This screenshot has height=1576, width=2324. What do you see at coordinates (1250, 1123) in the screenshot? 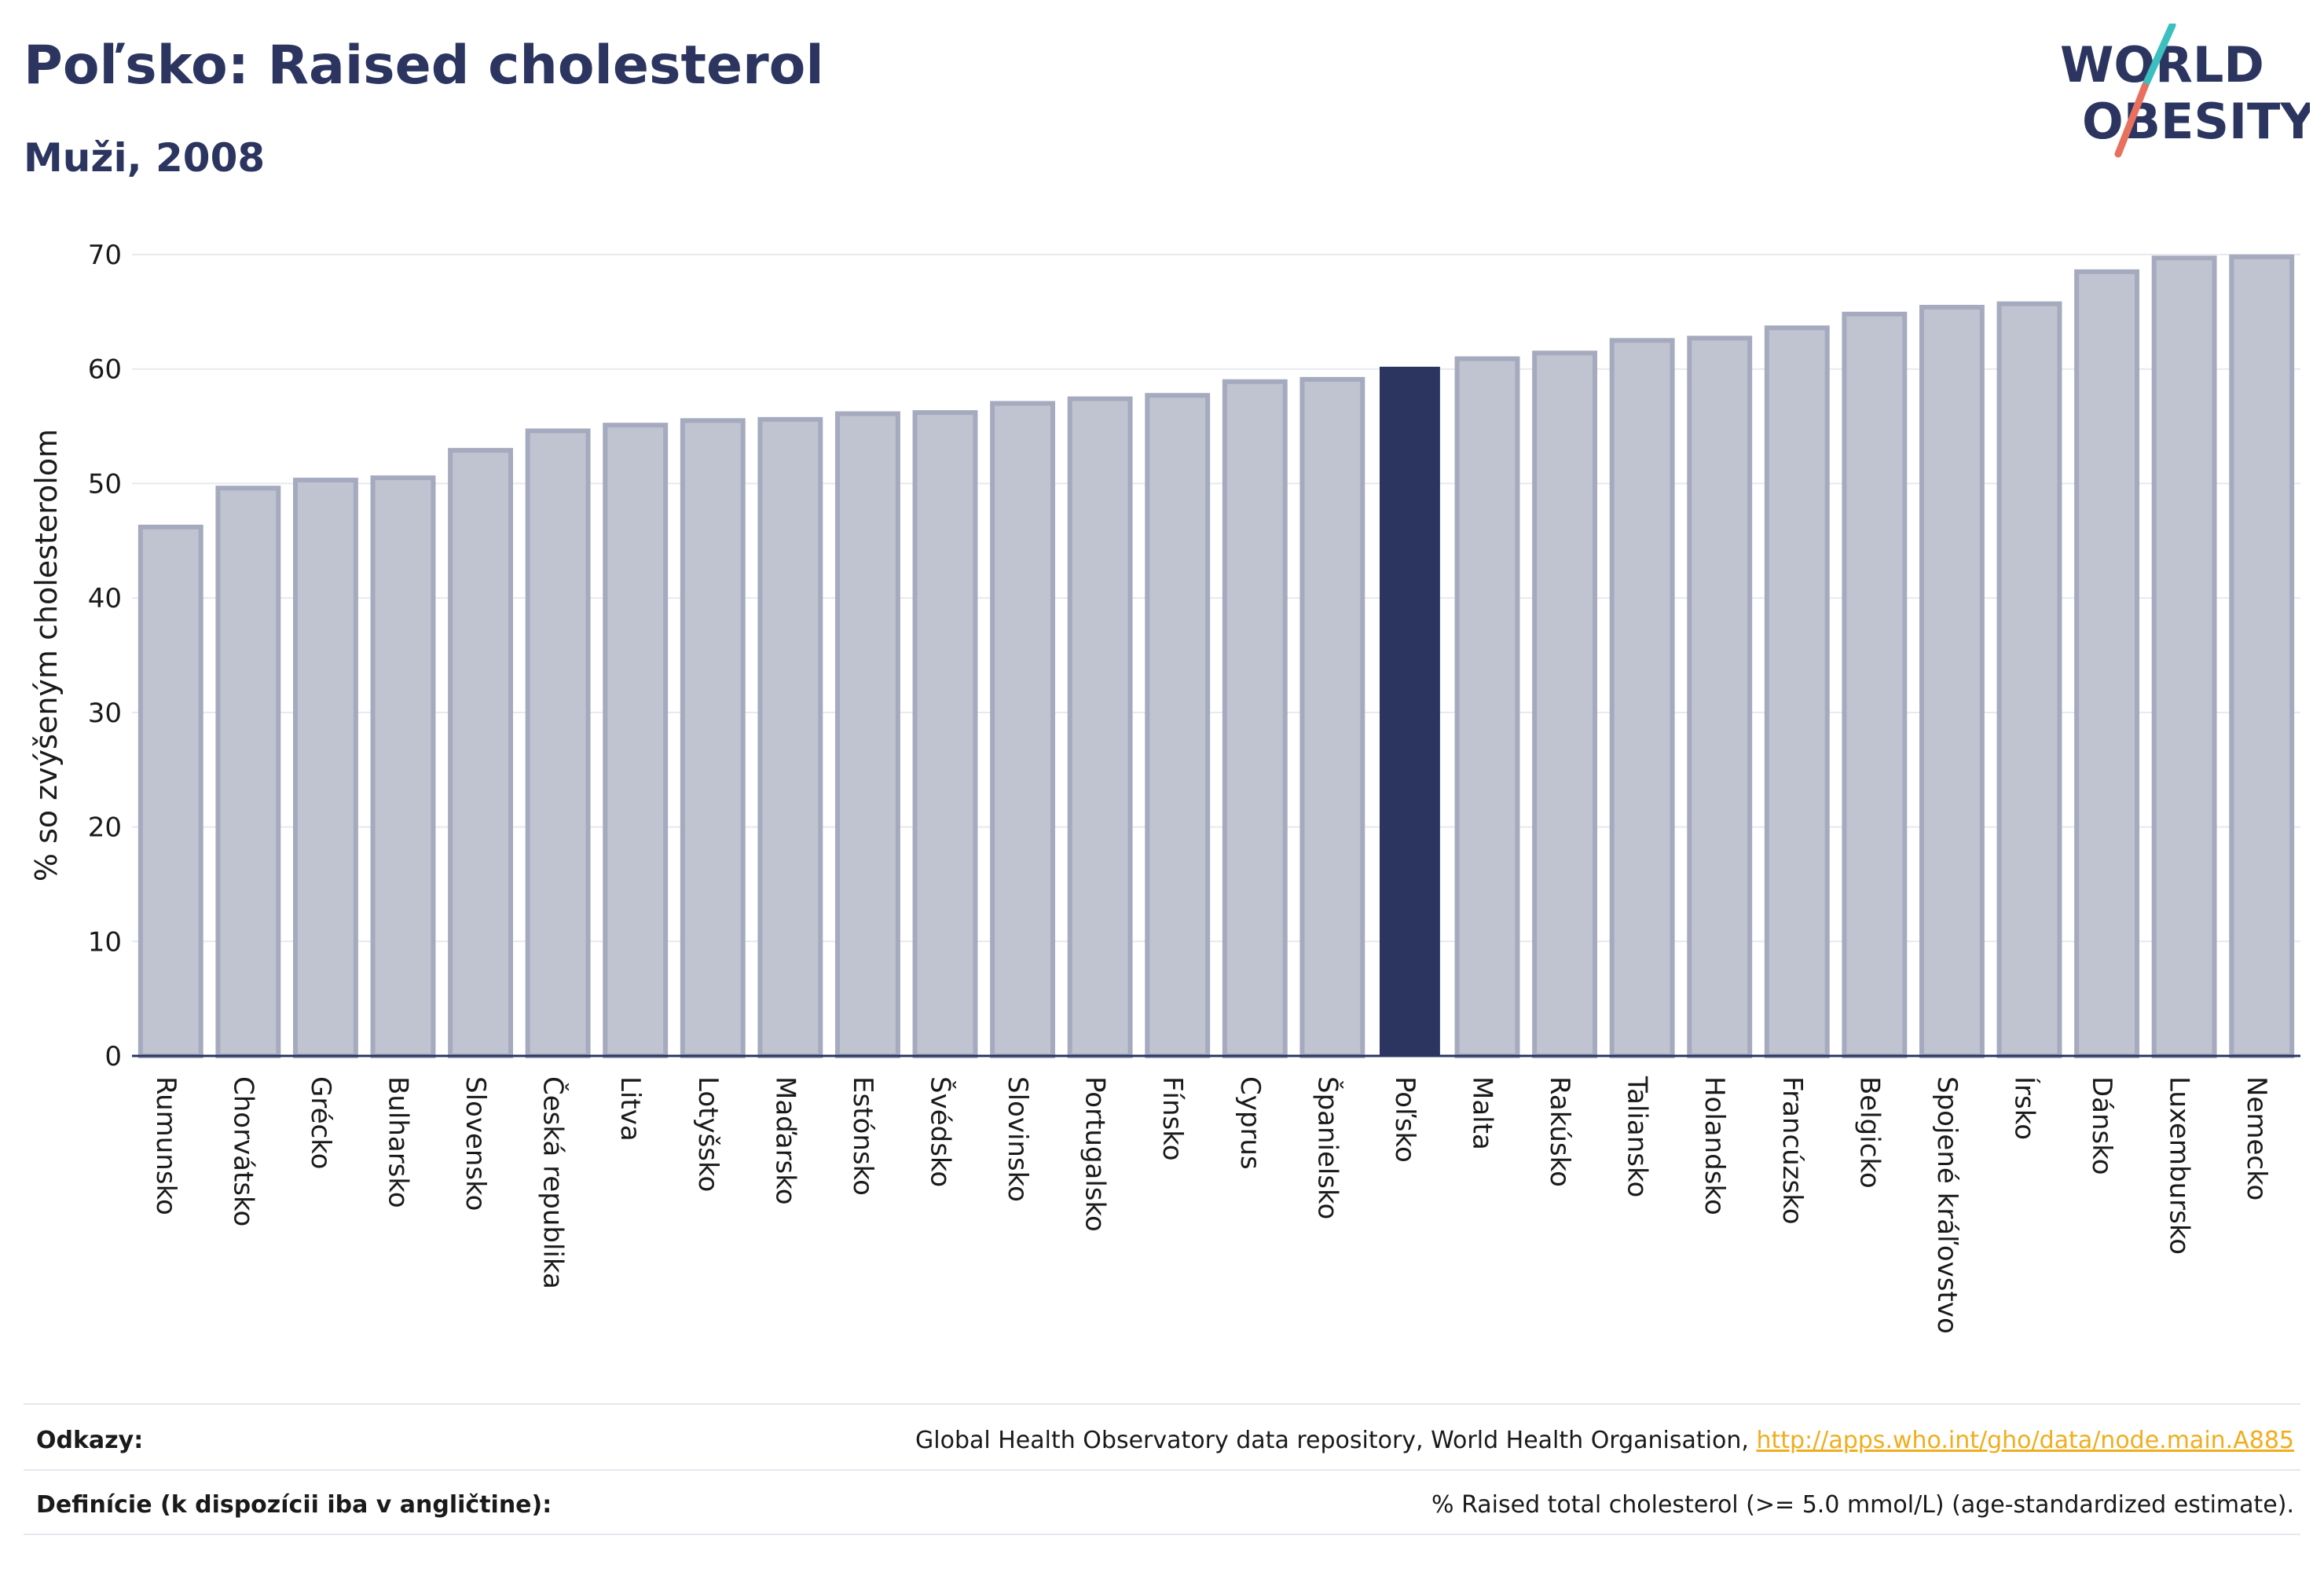
I see `x-tick-label: Cyprus` at bounding box center [1250, 1123].